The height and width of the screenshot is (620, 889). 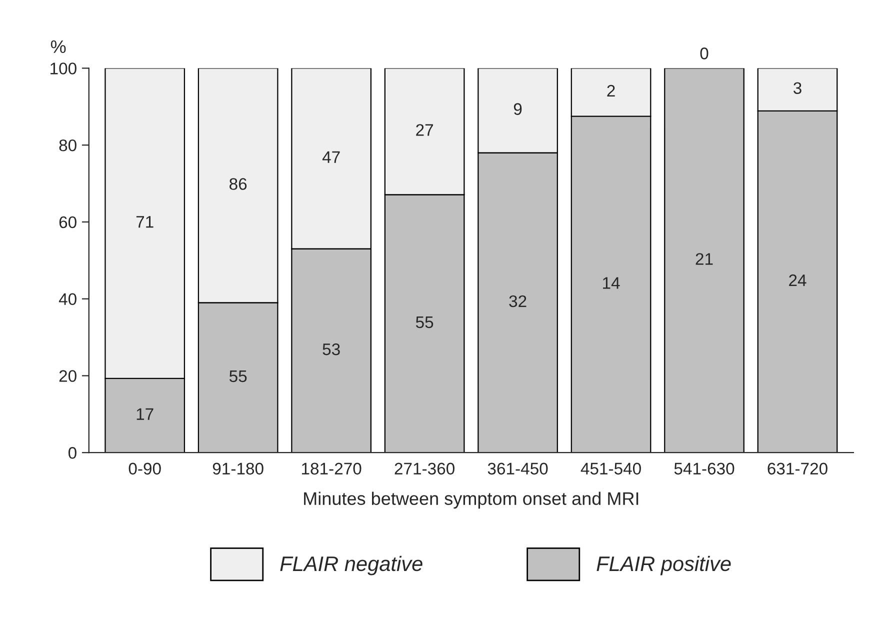 What do you see at coordinates (67, 222) in the screenshot?
I see `y-tick-label: 60` at bounding box center [67, 222].